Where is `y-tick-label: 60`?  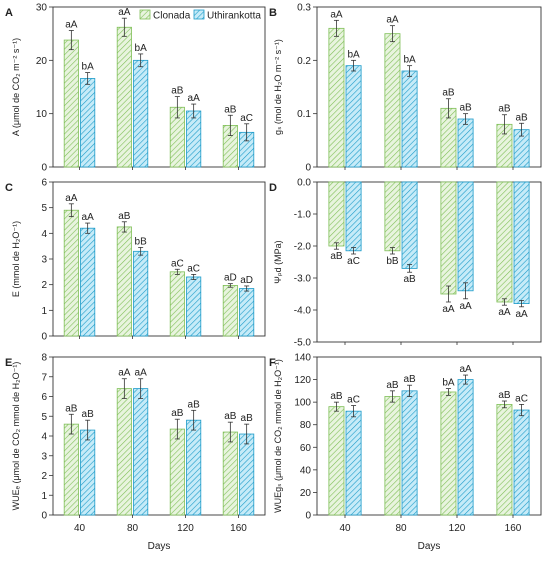
y-tick-label: 60 is located at coordinates (306, 448).